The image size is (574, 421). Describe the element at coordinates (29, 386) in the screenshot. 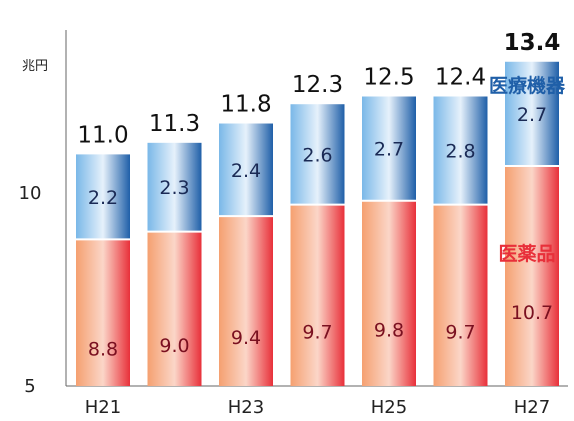

I see `y-tick-label: 5` at that location.